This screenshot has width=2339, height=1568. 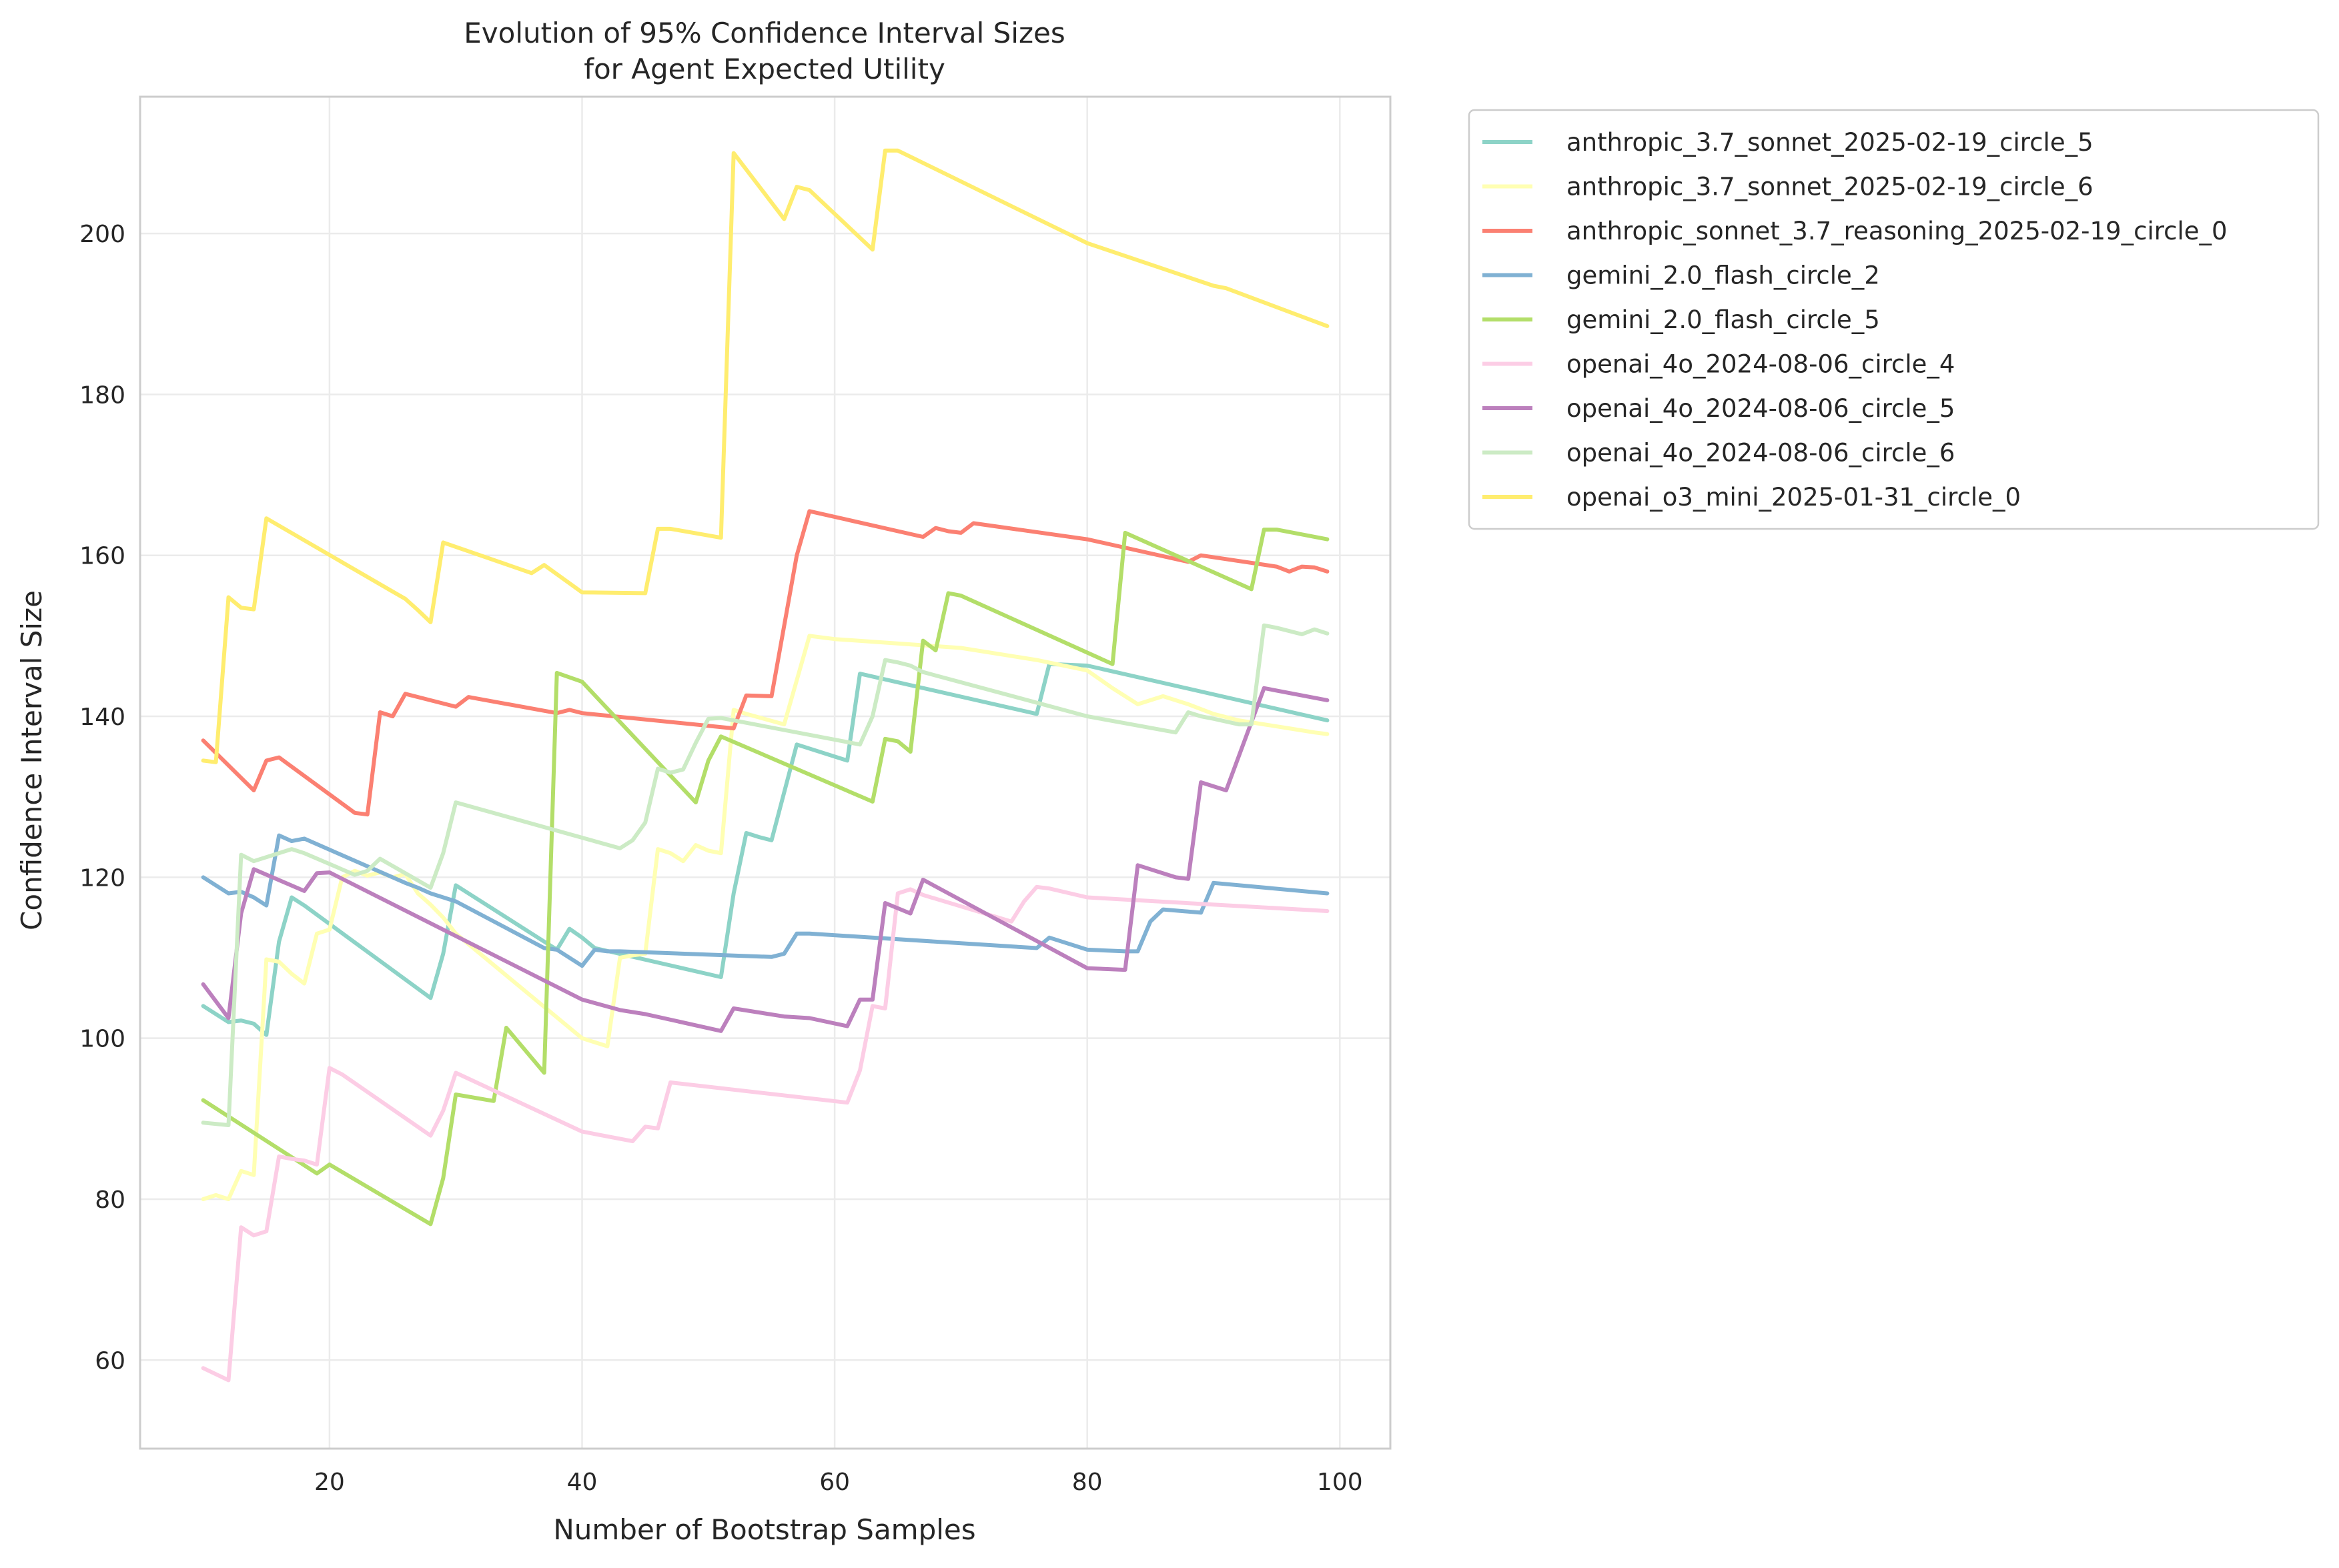 What do you see at coordinates (834, 1483) in the screenshot?
I see `x-tick-label: 60` at bounding box center [834, 1483].